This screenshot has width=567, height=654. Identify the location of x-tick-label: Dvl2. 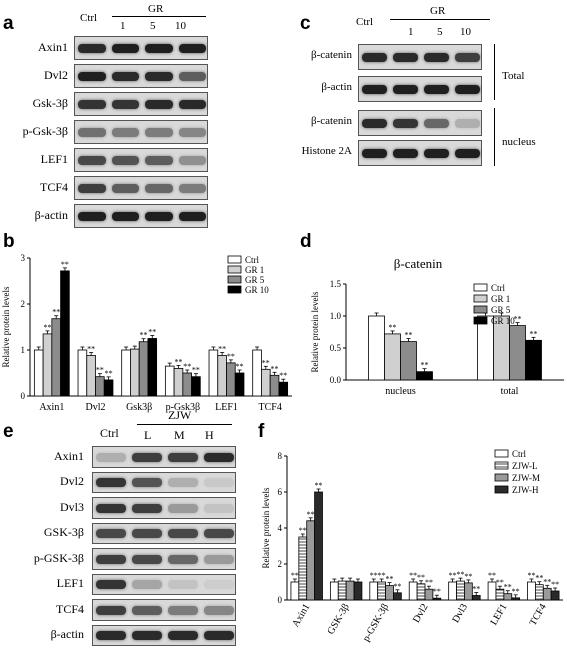
(421, 613).